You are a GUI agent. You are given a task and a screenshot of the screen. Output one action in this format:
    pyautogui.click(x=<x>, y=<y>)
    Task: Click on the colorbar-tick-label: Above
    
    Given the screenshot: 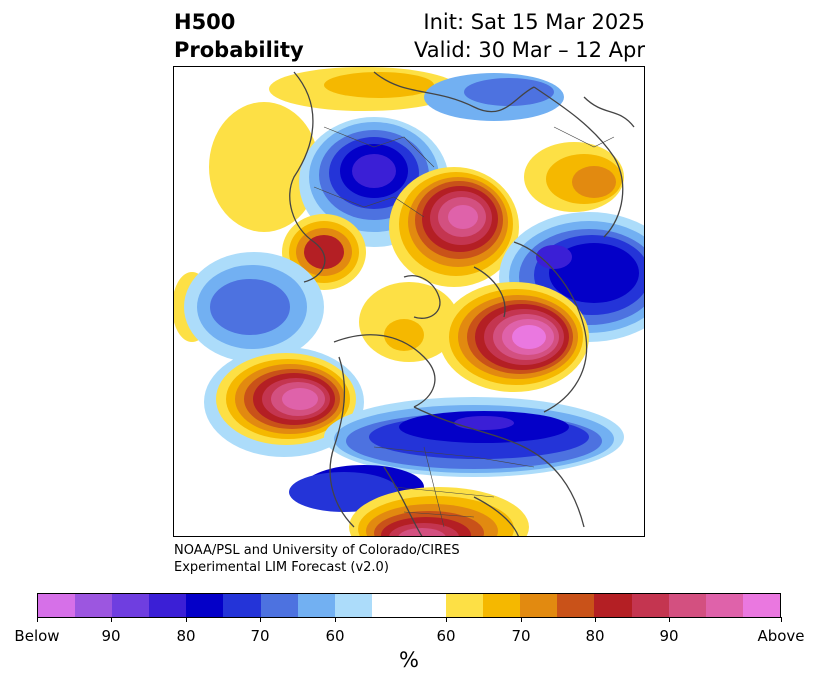 What is the action you would take?
    pyautogui.click(x=781, y=636)
    